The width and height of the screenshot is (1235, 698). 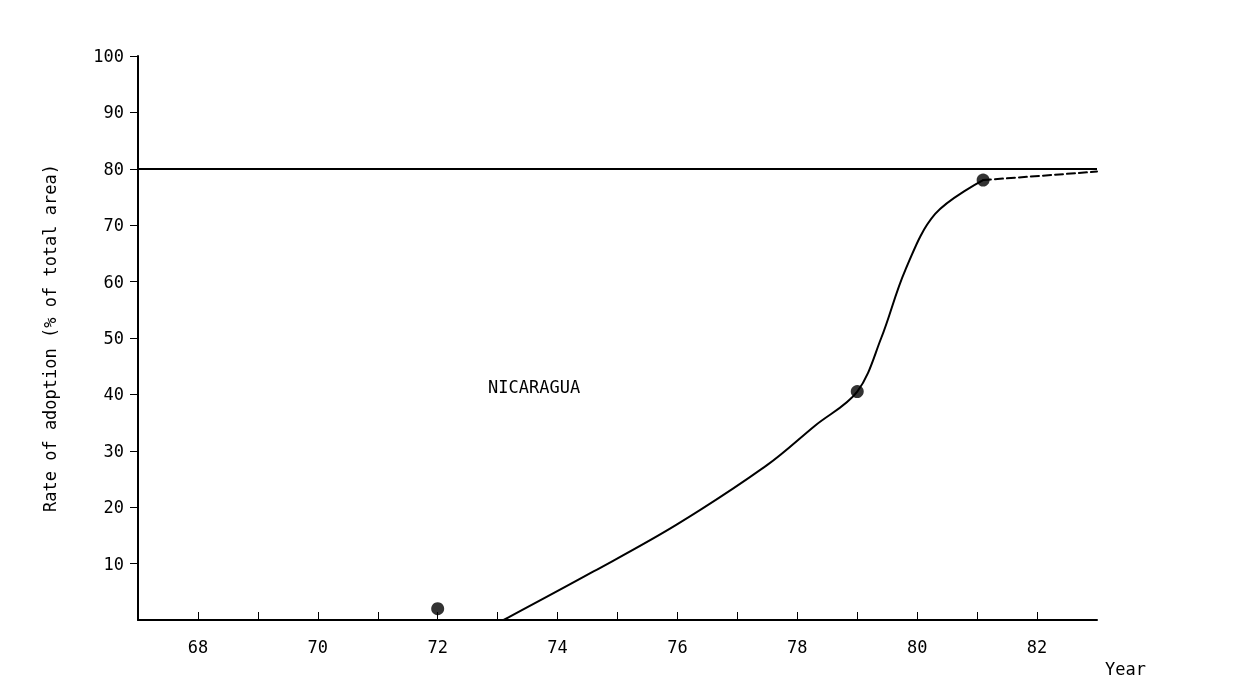 What do you see at coordinates (557, 646) in the screenshot?
I see `x-tick-label: 74` at bounding box center [557, 646].